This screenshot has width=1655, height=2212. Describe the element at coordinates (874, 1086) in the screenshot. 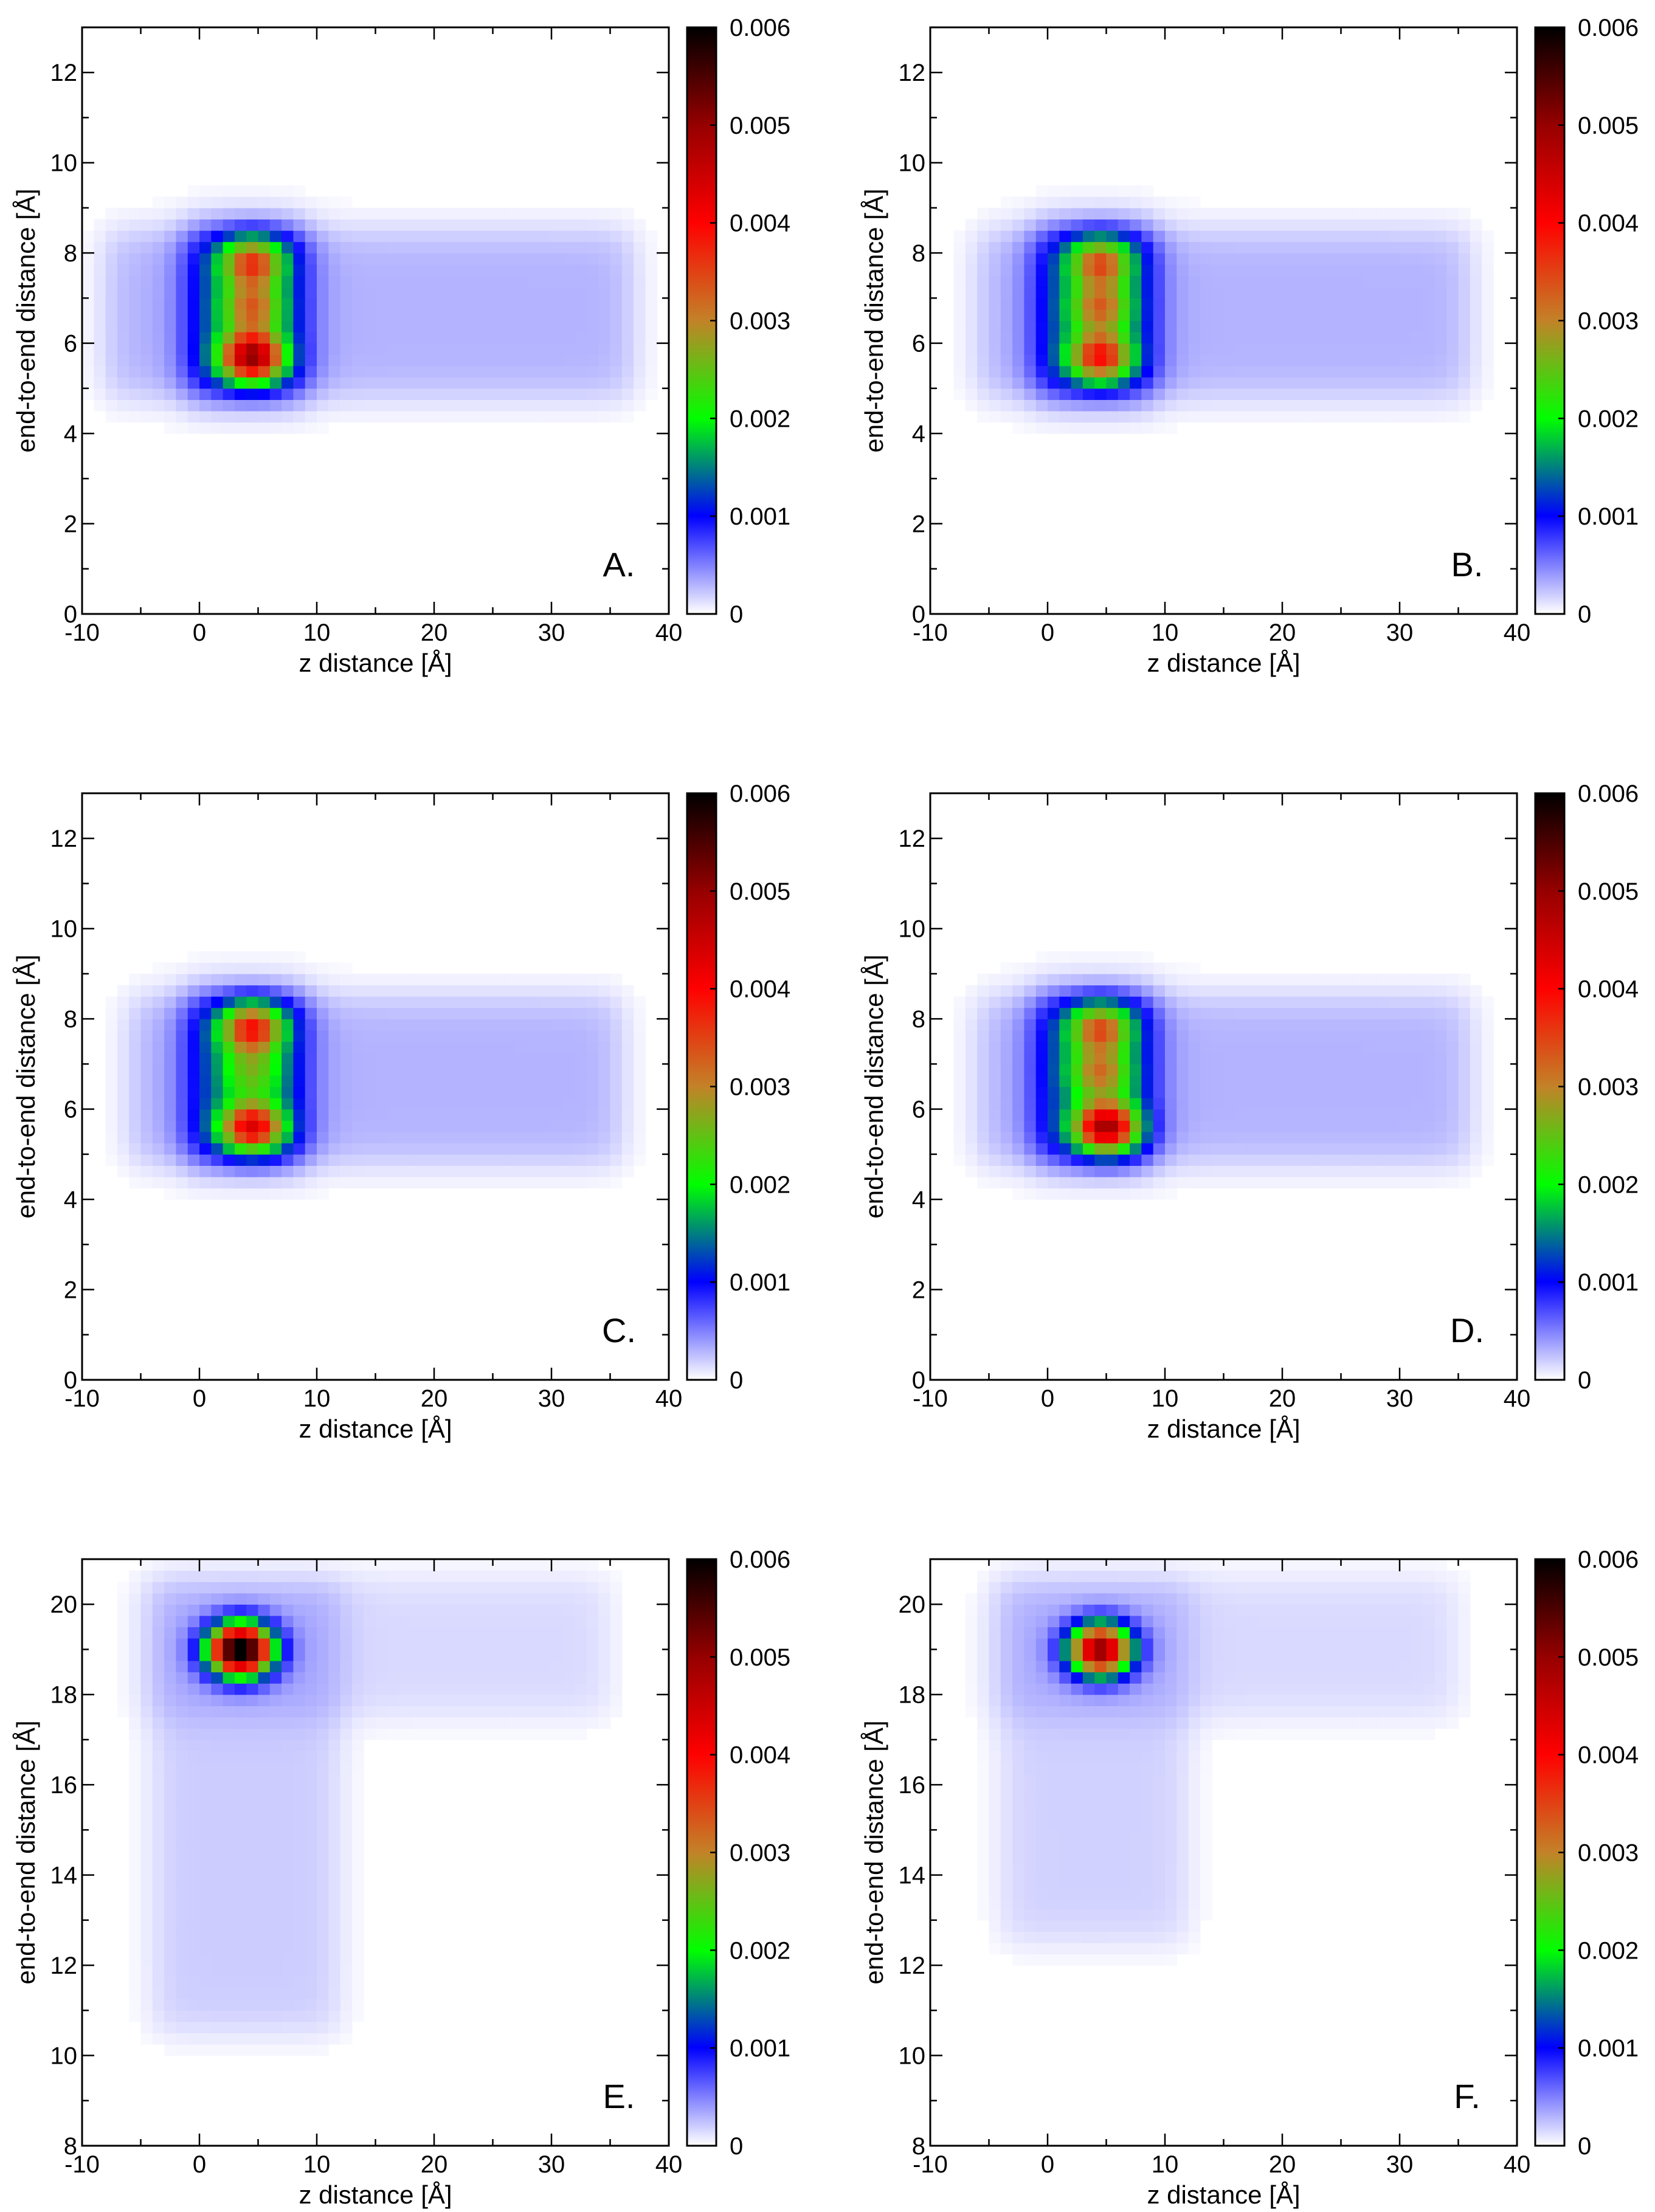

I see `y-axis-label: end-to-end distance [Å]` at that location.